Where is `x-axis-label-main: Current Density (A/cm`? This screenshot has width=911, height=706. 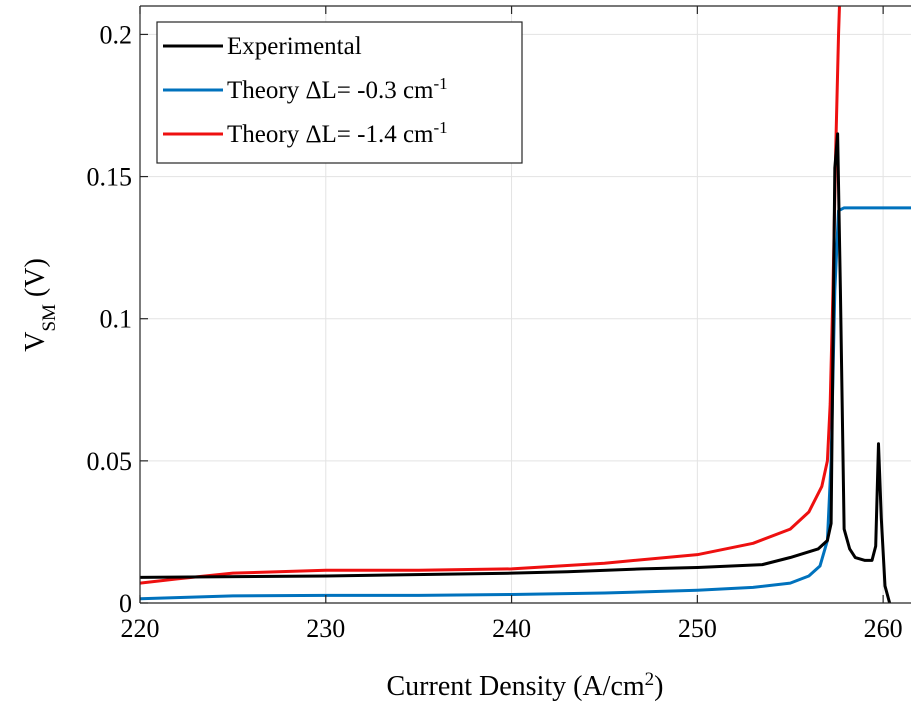
x-axis-label-main: Current Density (A/cm is located at coordinates (516, 686).